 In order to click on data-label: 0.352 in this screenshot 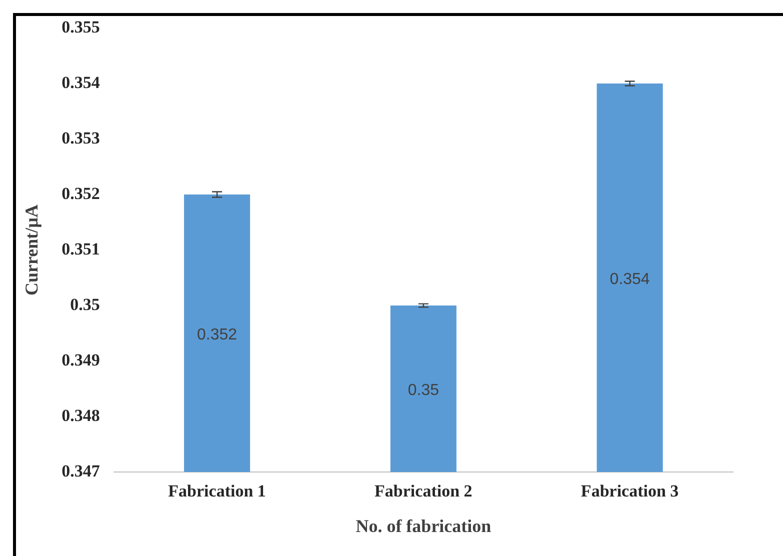, I will do `click(217, 335)`.